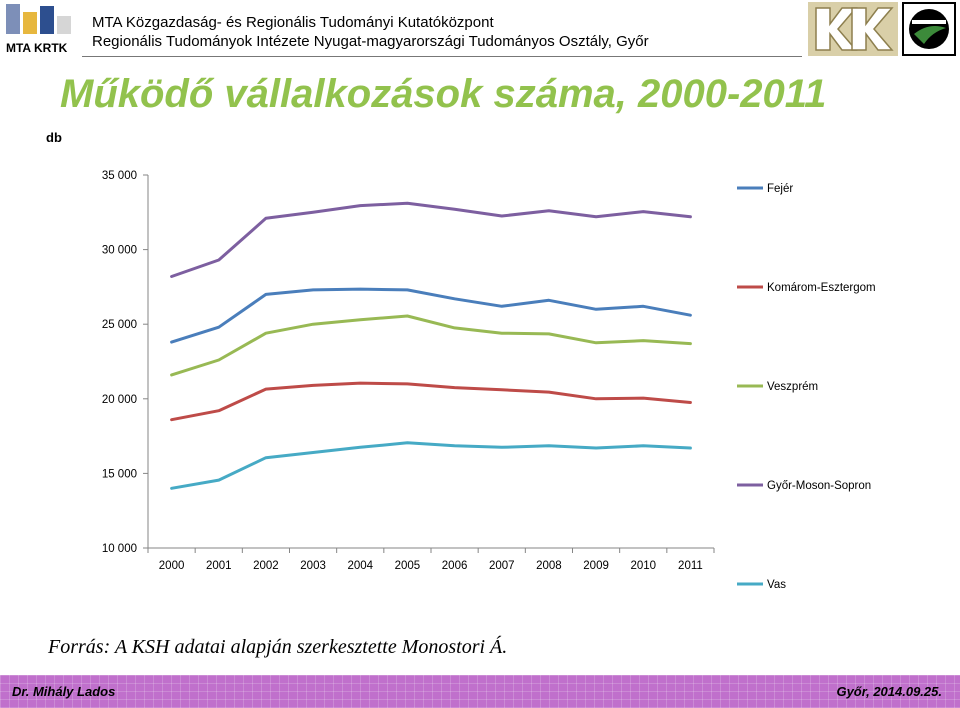 This screenshot has height=708, width=960. Describe the element at coordinates (443, 94) in the screenshot. I see `slide-title: Működő vállalkozások száma, 2000-2011` at that location.